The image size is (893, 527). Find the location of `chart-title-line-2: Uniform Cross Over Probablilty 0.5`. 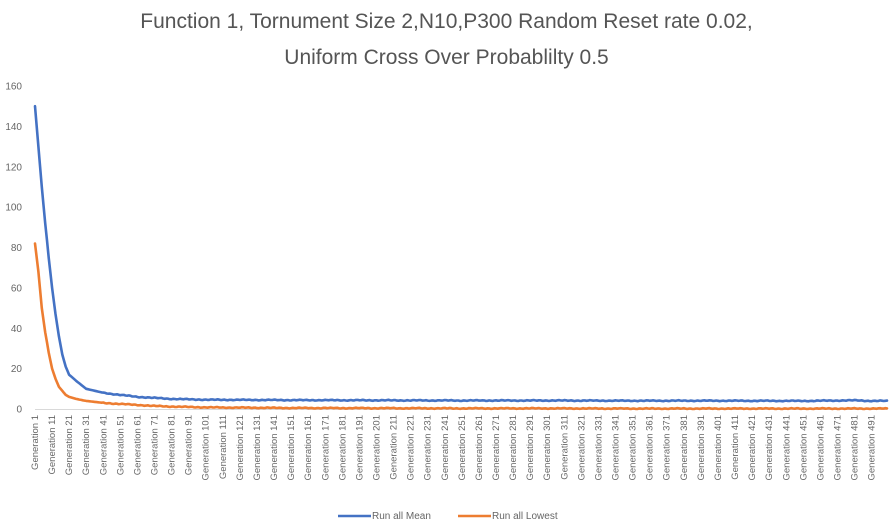

chart-title-line-2: Uniform Cross Over Probablilty 0.5 is located at coordinates (446, 57).